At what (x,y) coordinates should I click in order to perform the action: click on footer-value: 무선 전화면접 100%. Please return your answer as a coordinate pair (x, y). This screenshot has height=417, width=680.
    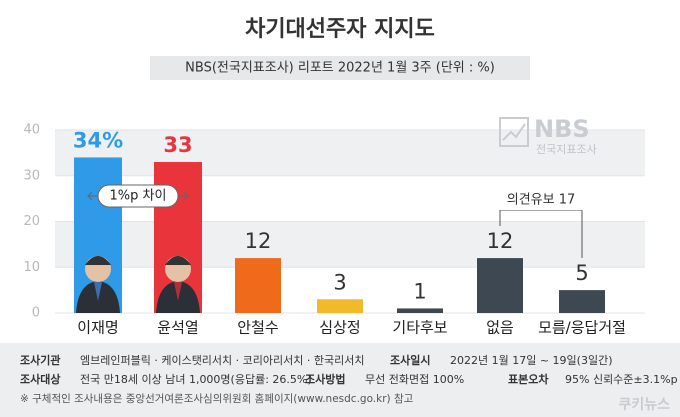
    Looking at the image, I should click on (414, 379).